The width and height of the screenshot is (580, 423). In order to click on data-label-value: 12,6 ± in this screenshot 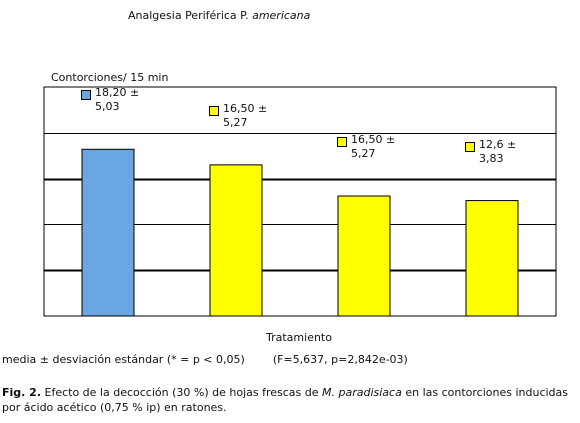, I will do `click(498, 144)`.